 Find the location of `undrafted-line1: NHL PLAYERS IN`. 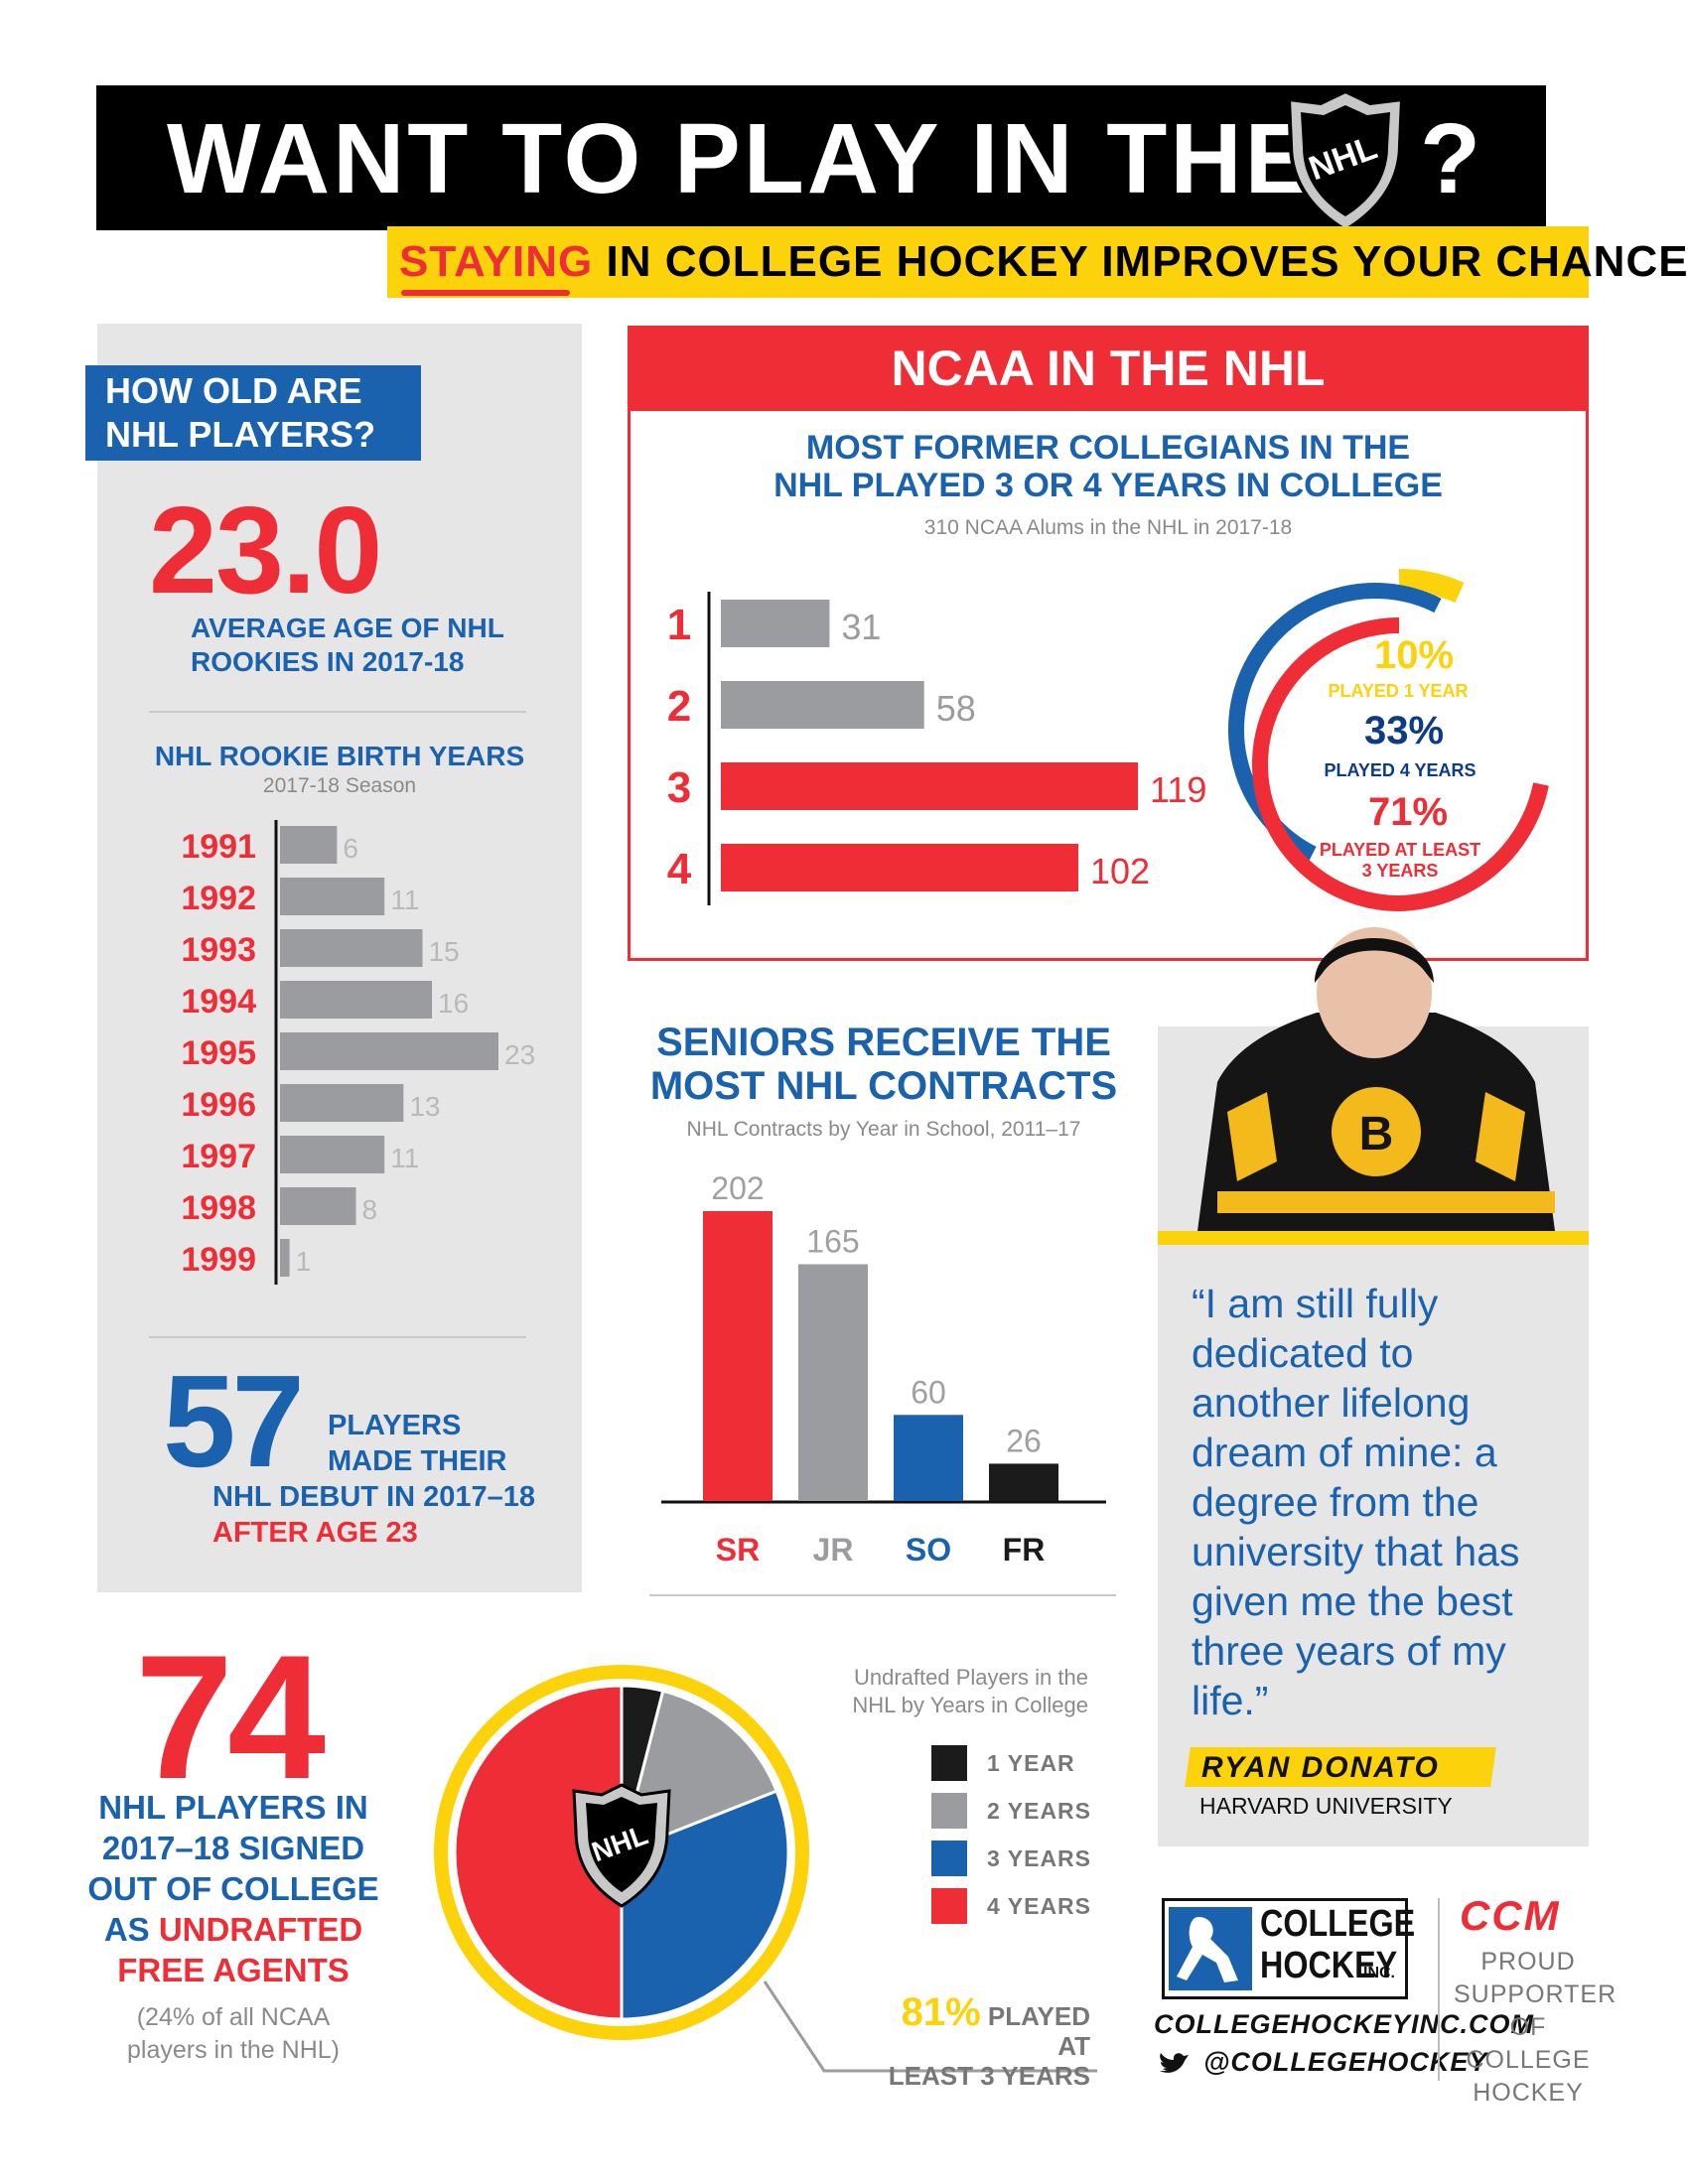

undrafted-line1: NHL PLAYERS IN is located at coordinates (233, 1807).